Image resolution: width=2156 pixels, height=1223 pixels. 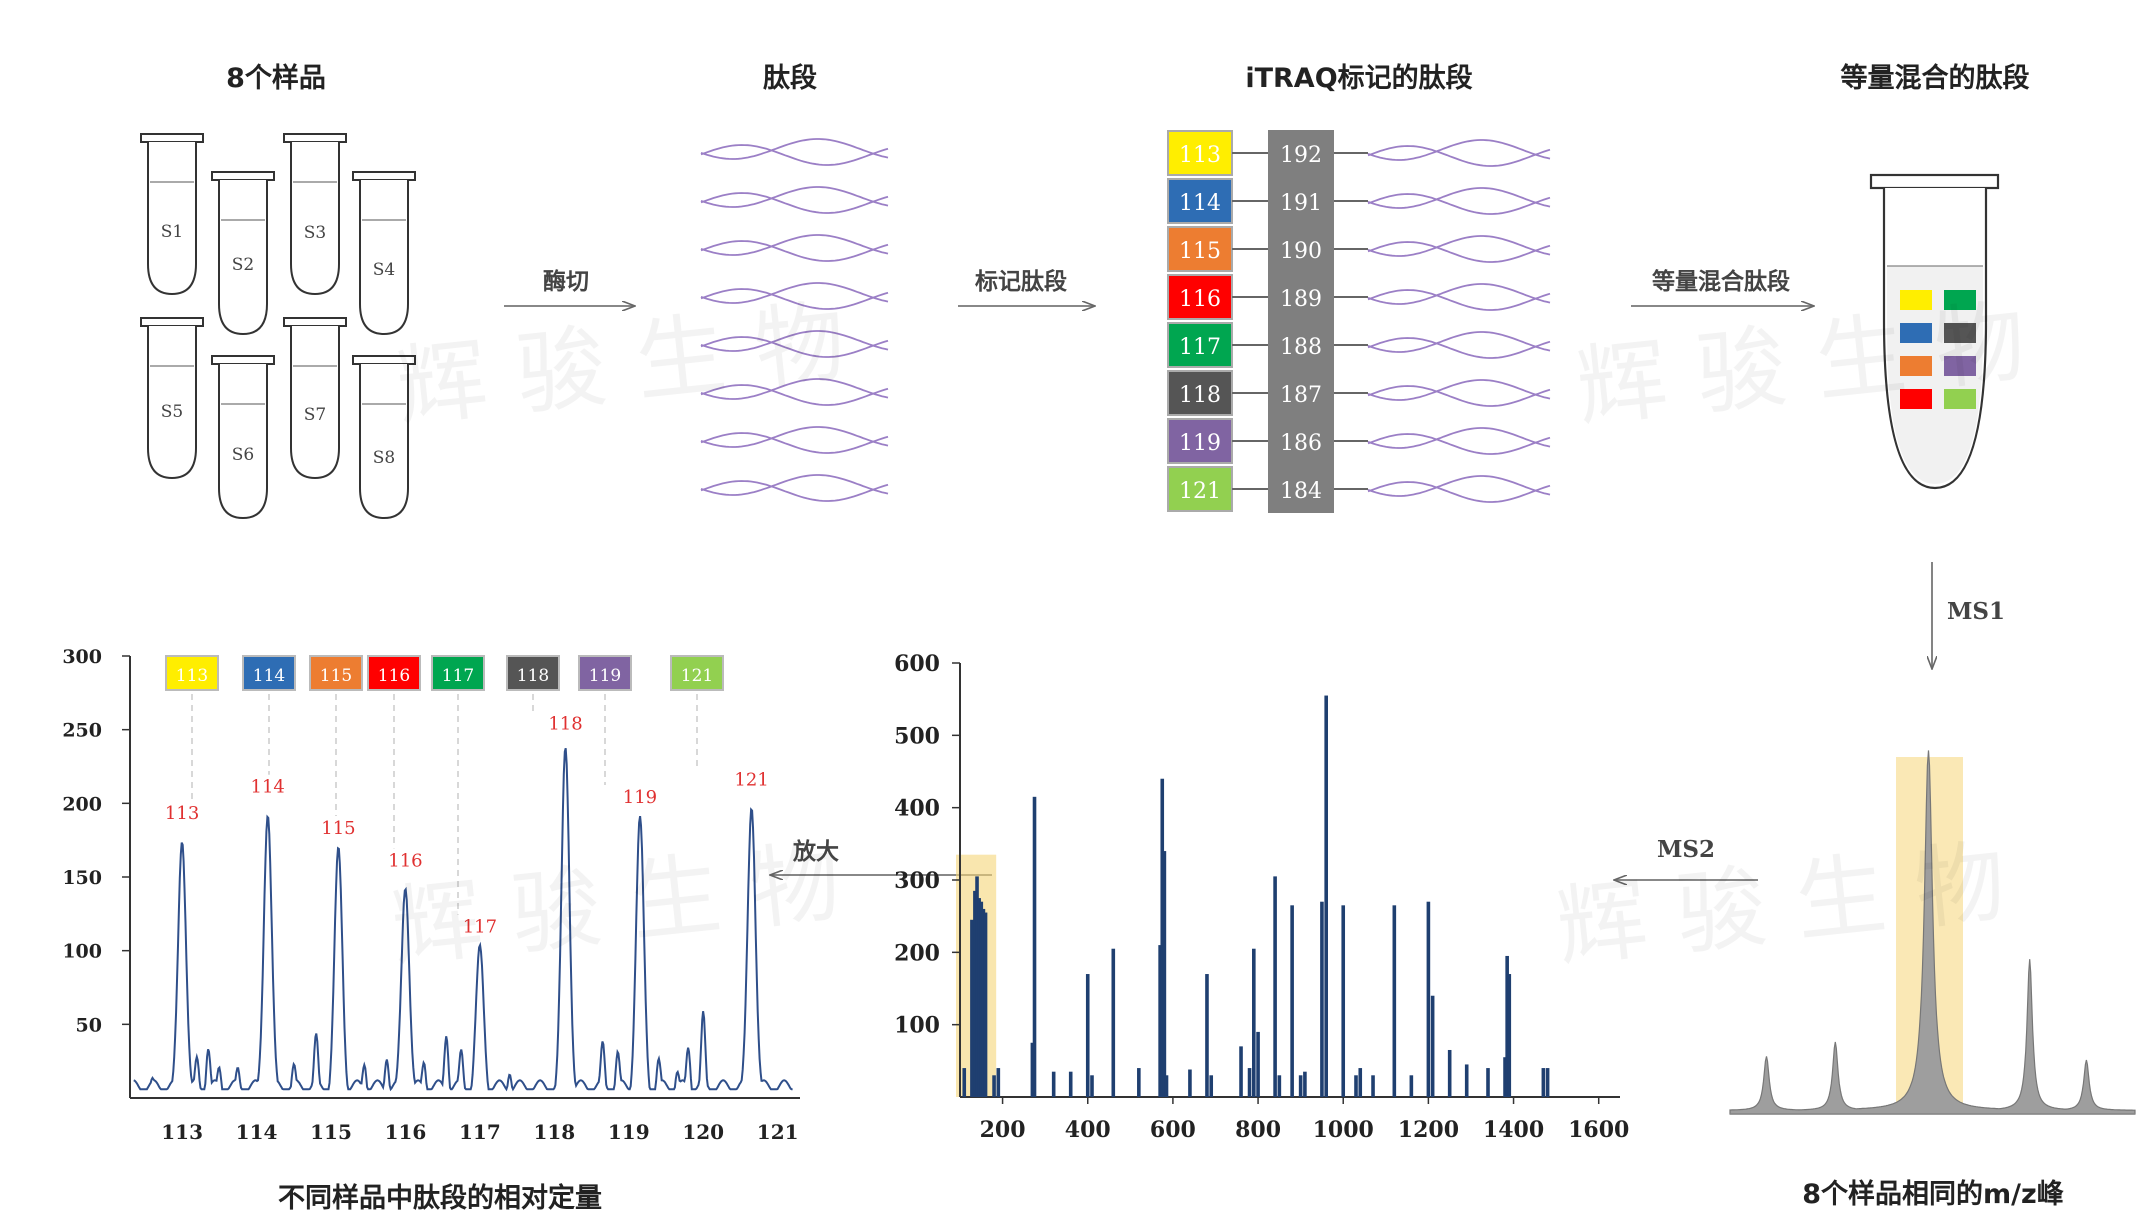 What do you see at coordinates (1301, 251) in the screenshot?
I see `balance-label: 190` at bounding box center [1301, 251].